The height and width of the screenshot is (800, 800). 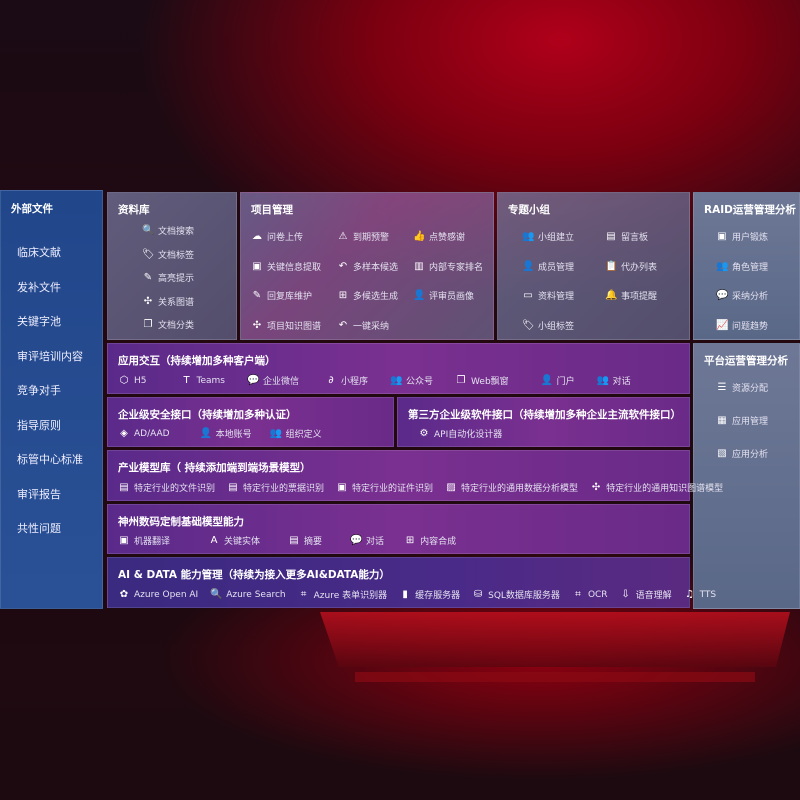 I want to click on item-label: 多候选生成, so click(x=376, y=297).